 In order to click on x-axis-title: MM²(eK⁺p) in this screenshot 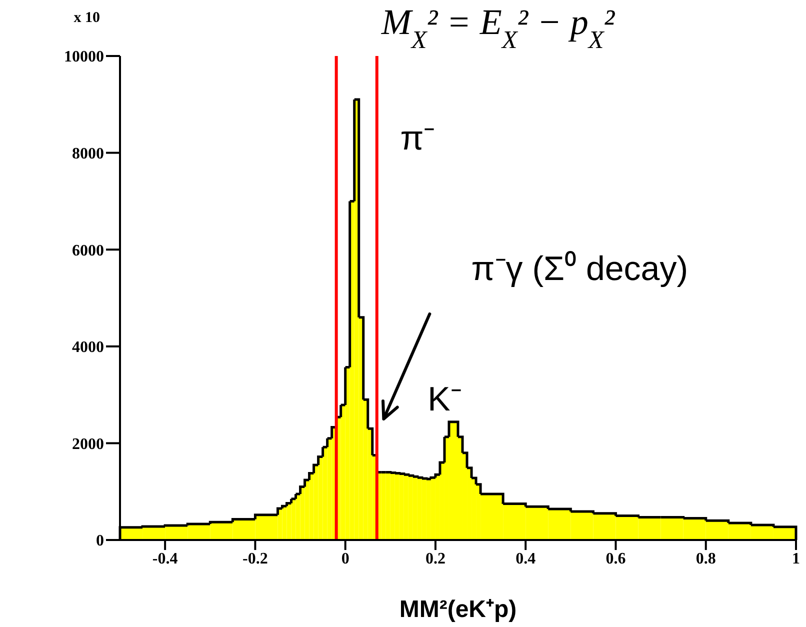, I will do `click(458, 609)`.